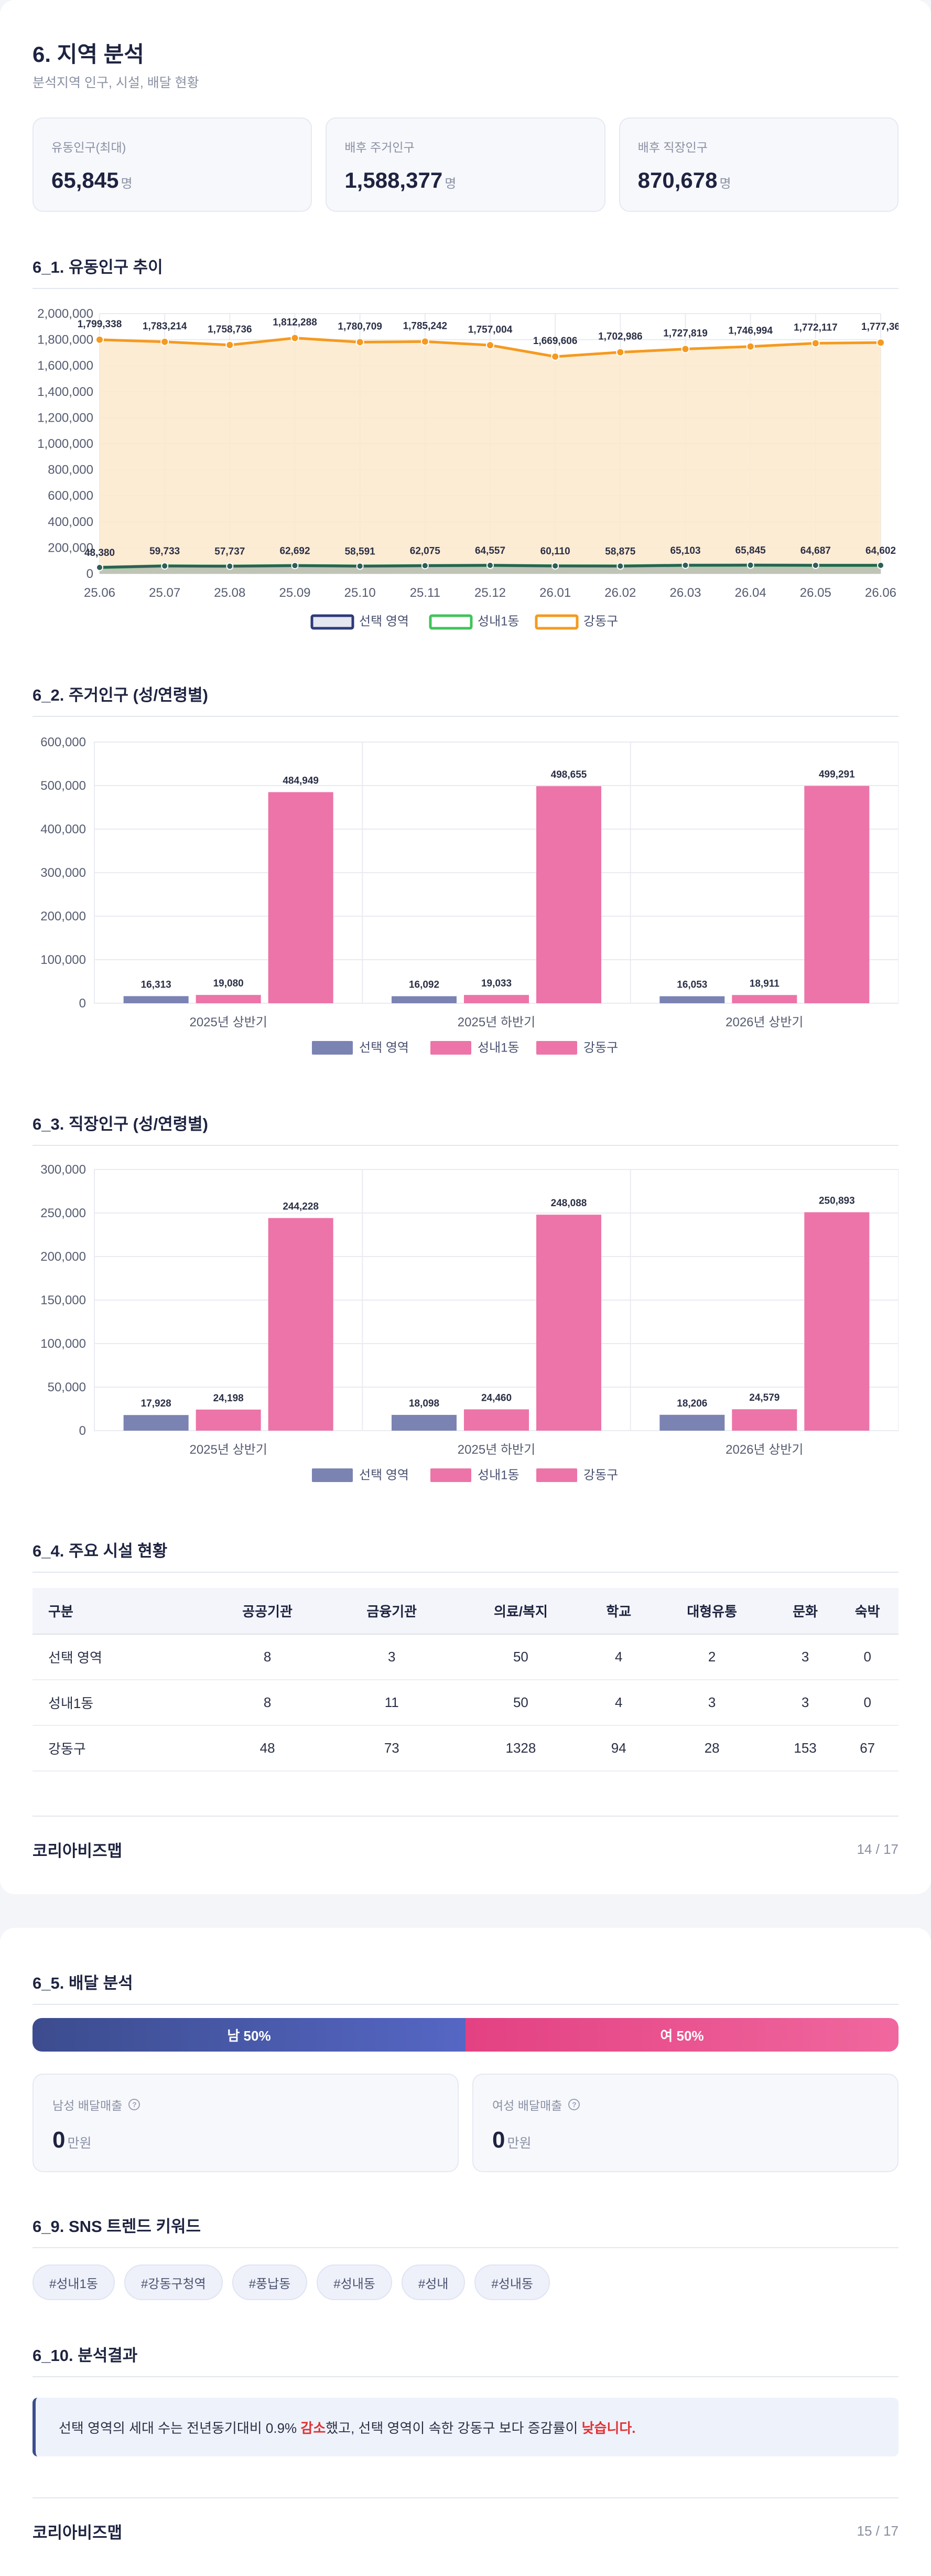 Image resolution: width=931 pixels, height=2576 pixels. I want to click on page-number: 15 / 17, so click(877, 2531).